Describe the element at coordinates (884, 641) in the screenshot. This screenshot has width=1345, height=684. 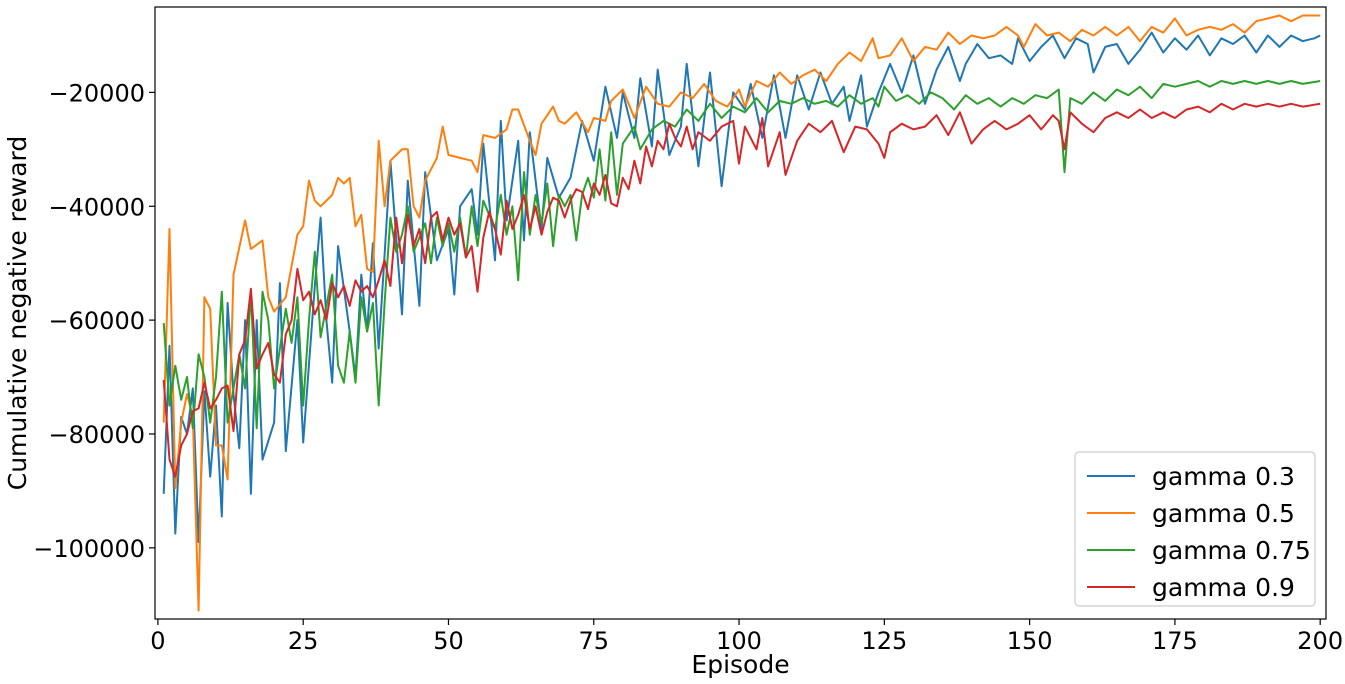
I see `x-tick-label: 125` at that location.